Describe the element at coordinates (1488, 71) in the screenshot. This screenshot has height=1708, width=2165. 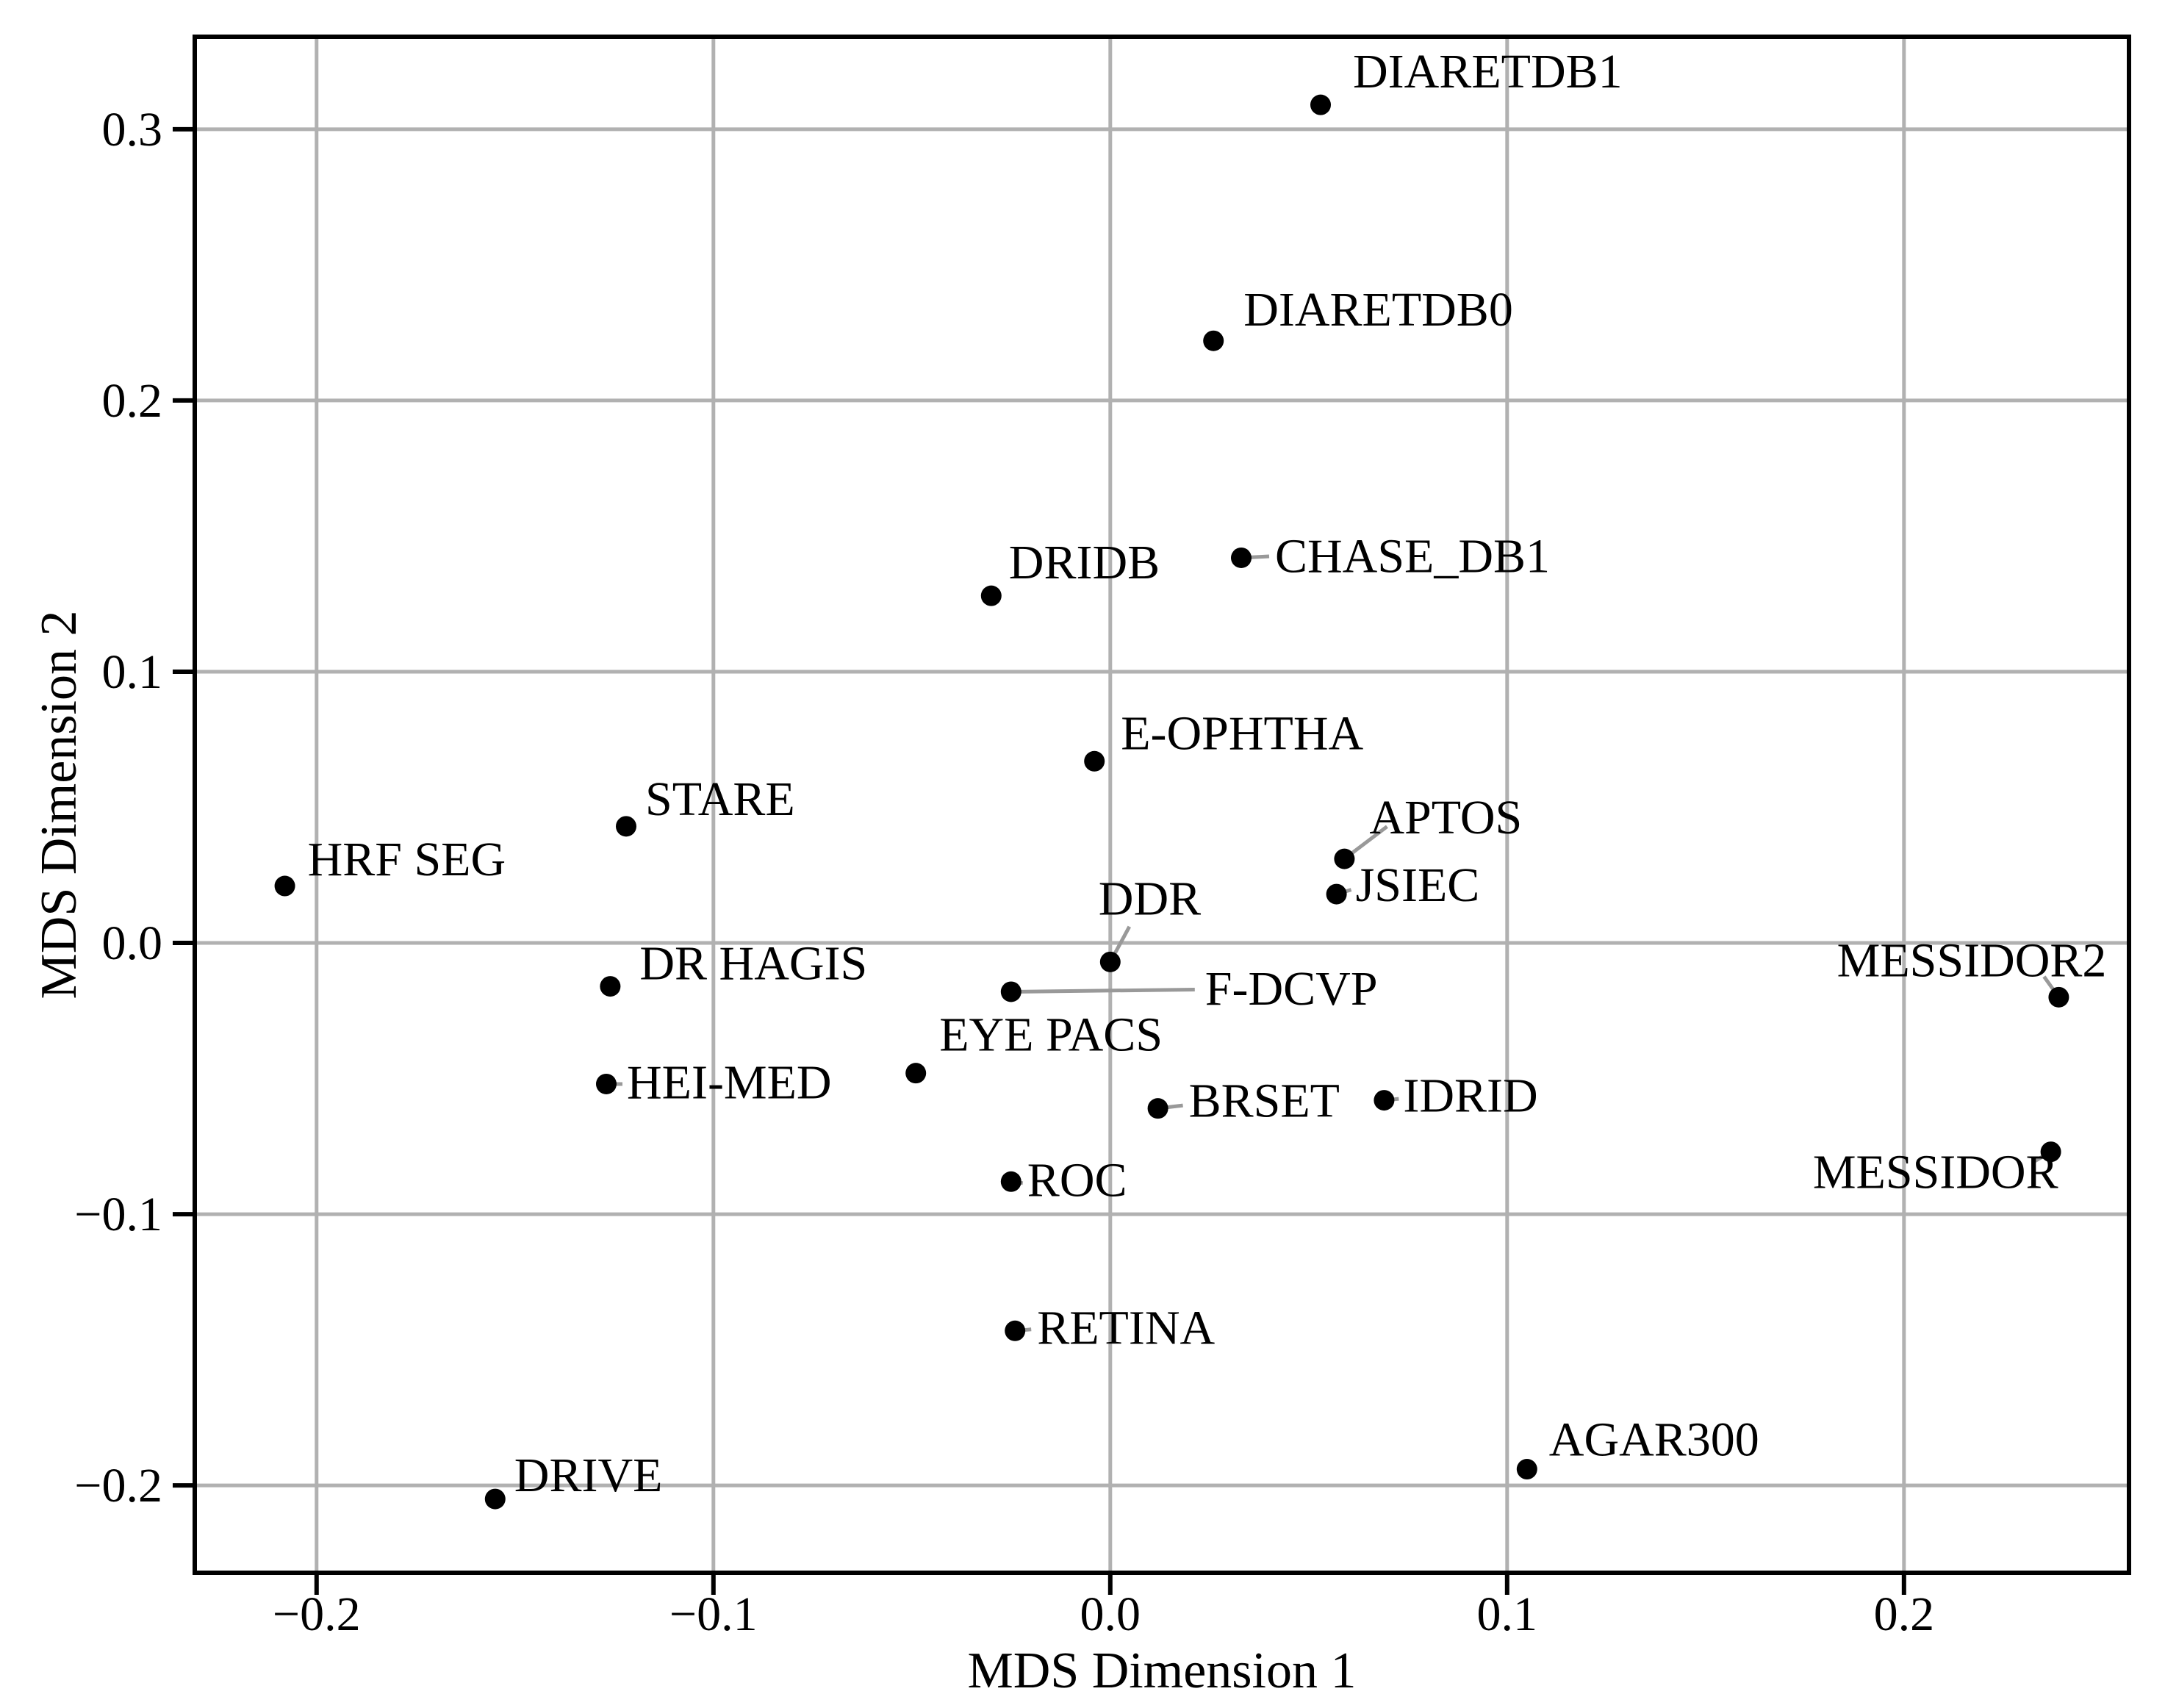
I see `point-label-DIARETDB1: DIARETDB1` at that location.